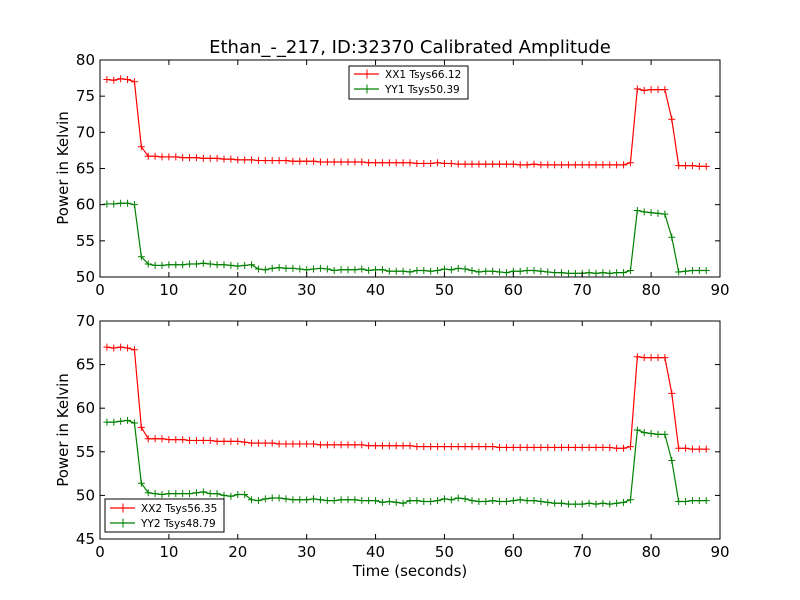  Describe the element at coordinates (237, 290) in the screenshot. I see `top-x-tick-label: 20` at that location.